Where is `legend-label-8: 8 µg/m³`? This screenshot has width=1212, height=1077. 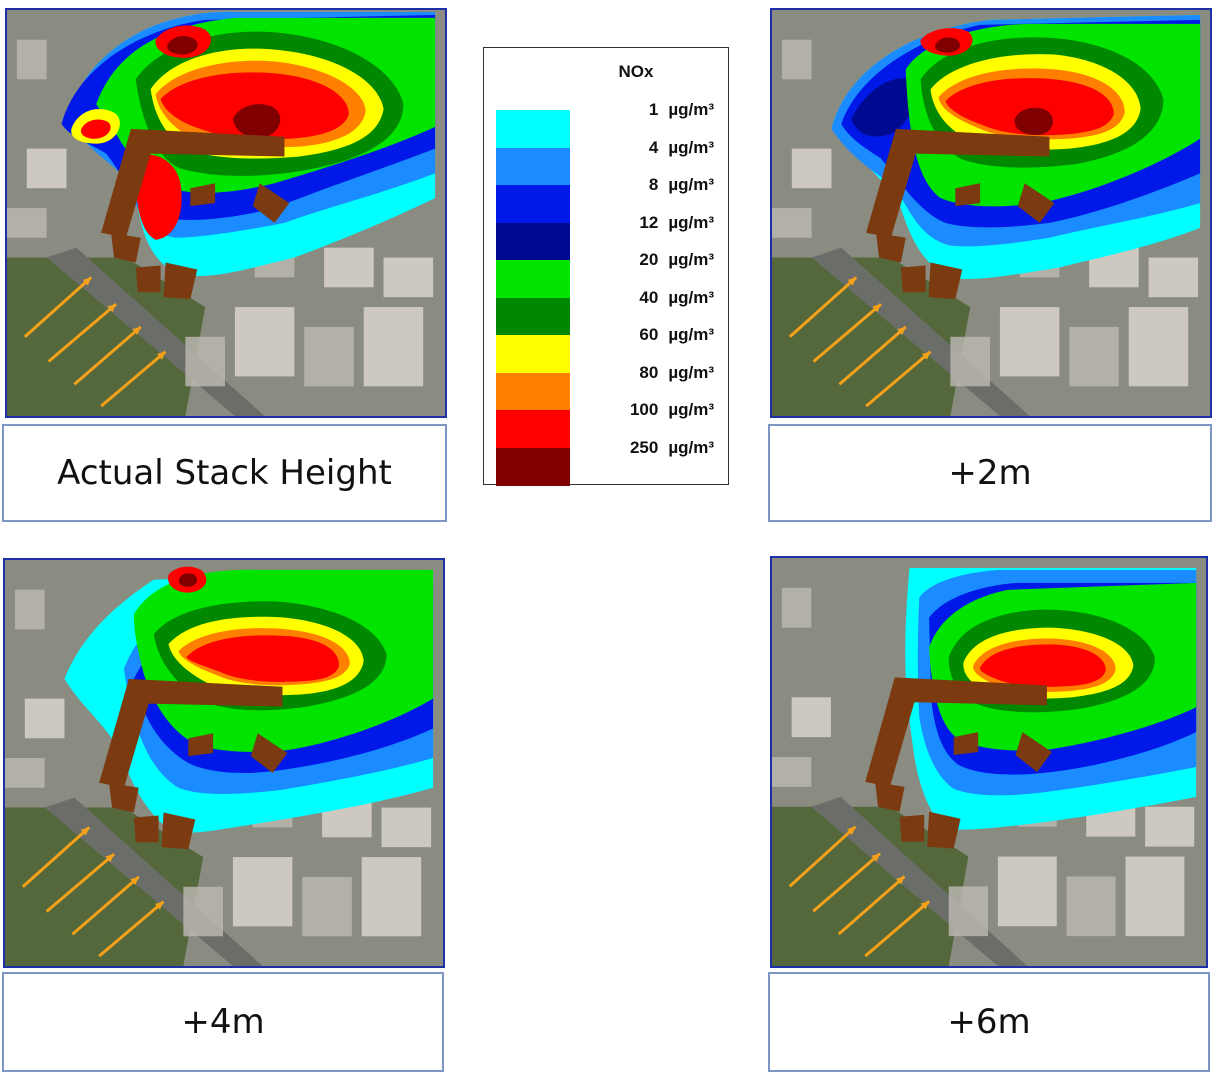 legend-label-8: 8 µg/m³ is located at coordinates (649, 185).